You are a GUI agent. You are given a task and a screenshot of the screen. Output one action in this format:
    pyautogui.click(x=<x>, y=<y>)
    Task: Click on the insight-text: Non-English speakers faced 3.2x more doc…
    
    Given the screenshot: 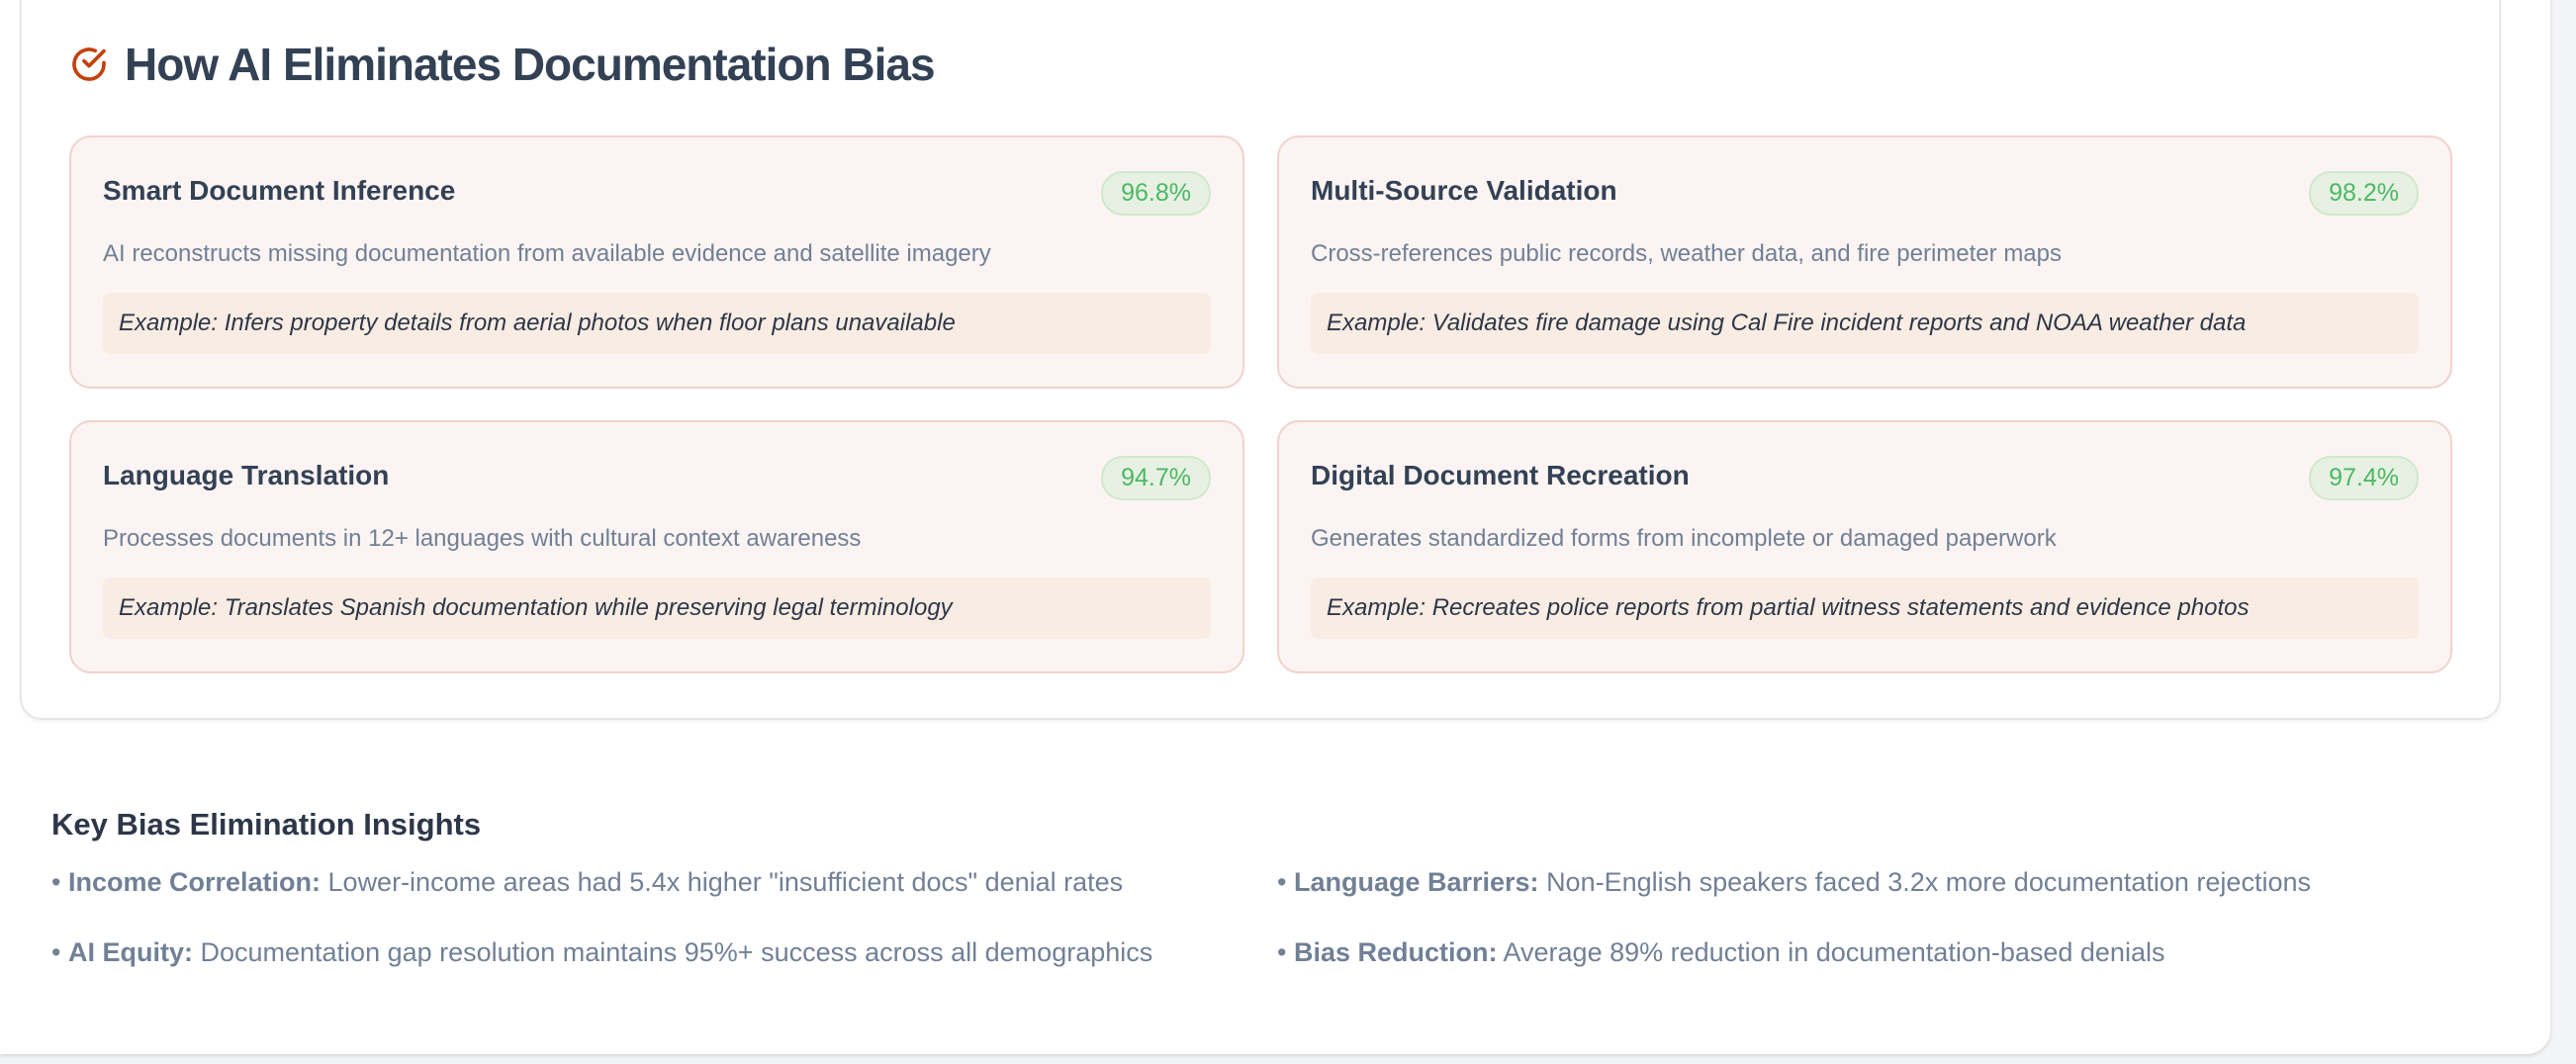 What is the action you would take?
    pyautogui.click(x=1929, y=882)
    